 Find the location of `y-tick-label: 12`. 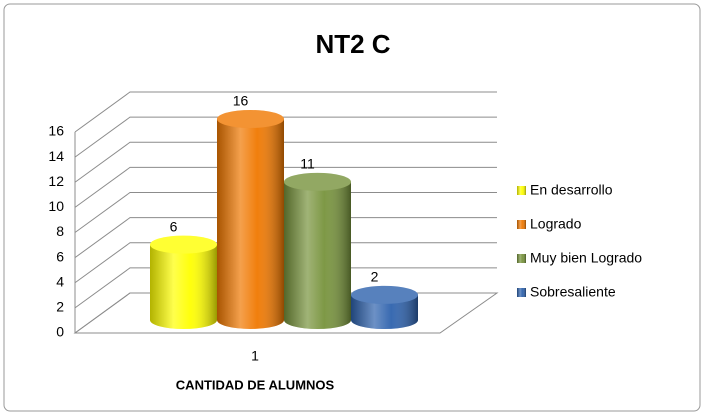

y-tick-label: 12 is located at coordinates (56, 181).